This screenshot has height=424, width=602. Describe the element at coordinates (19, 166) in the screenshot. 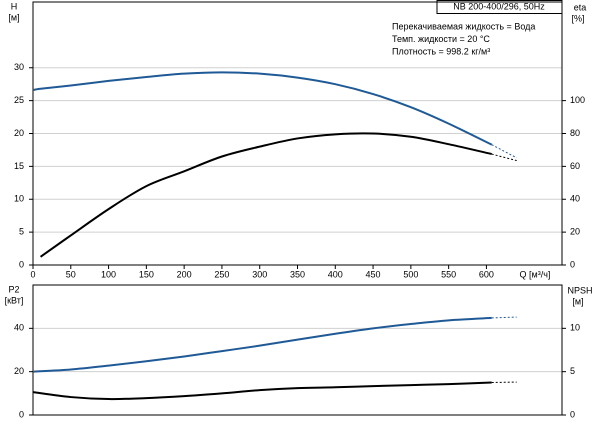

I see `y-tick-label: 15` at that location.